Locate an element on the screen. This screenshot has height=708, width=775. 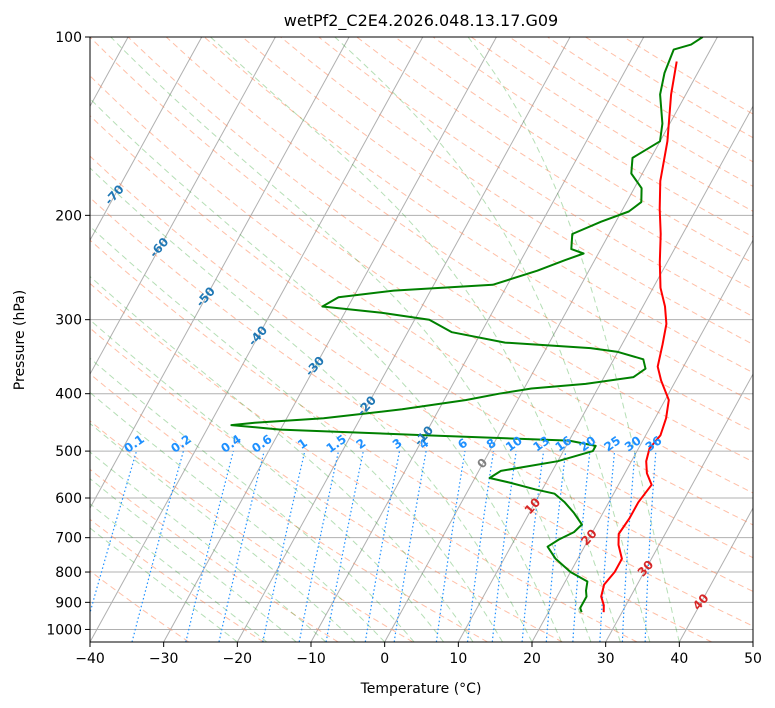
x-tick-label: 10 is located at coordinates (458, 659).